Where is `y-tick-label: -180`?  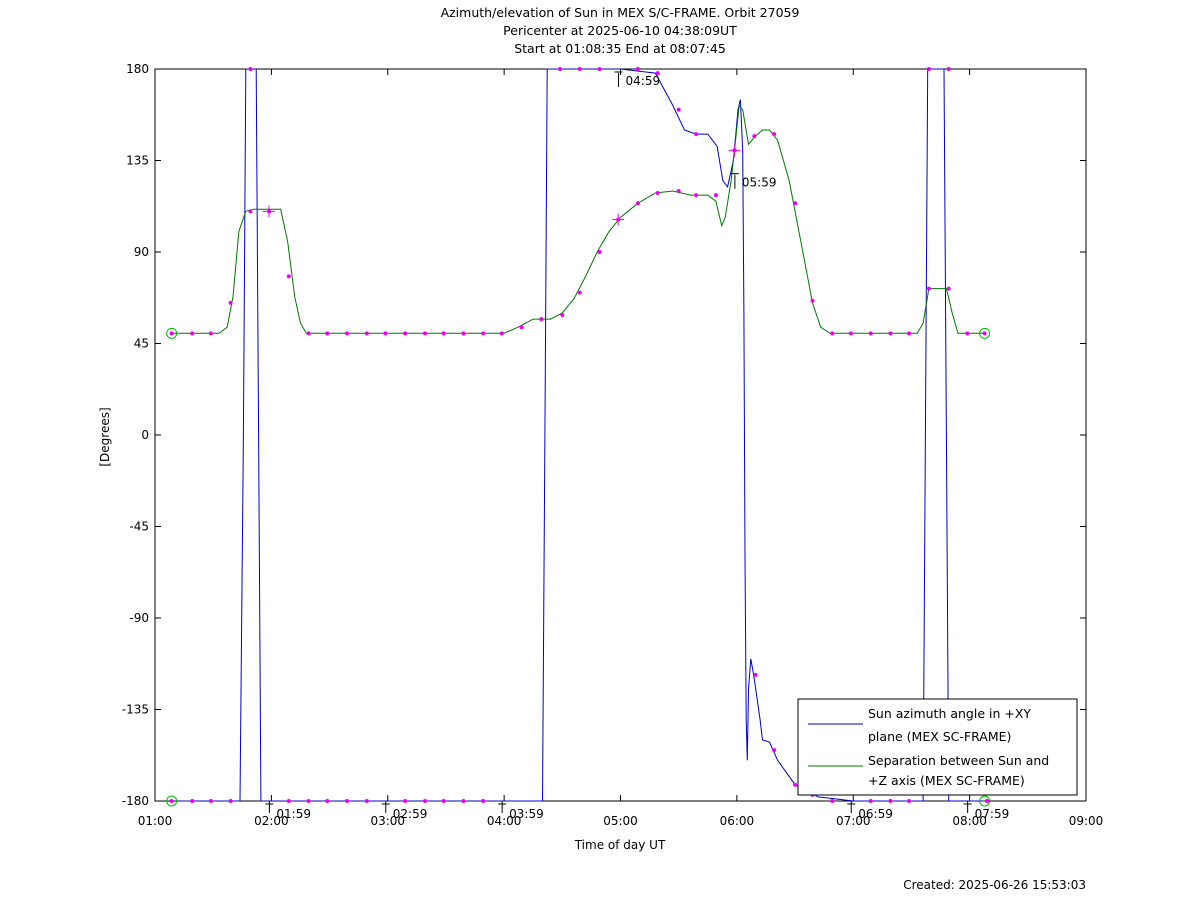 y-tick-label: -180 is located at coordinates (135, 801).